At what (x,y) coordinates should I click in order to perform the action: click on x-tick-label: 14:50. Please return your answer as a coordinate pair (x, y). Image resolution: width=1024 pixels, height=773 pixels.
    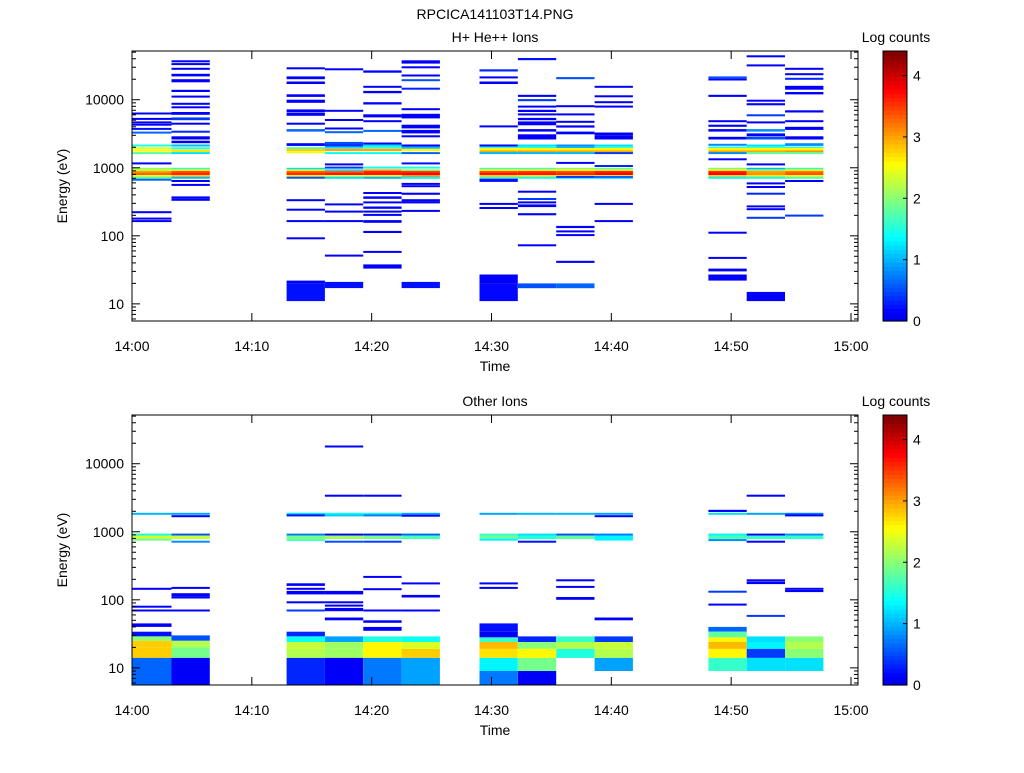
    Looking at the image, I should click on (731, 346).